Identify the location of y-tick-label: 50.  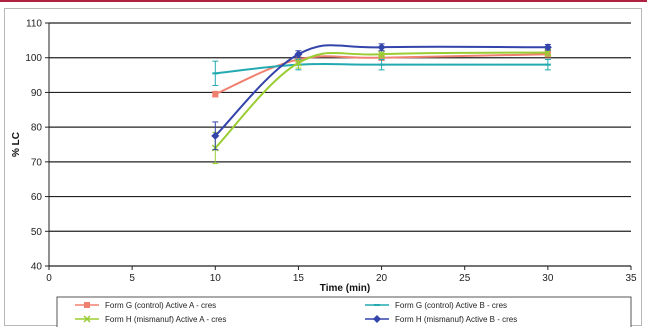
(37, 232).